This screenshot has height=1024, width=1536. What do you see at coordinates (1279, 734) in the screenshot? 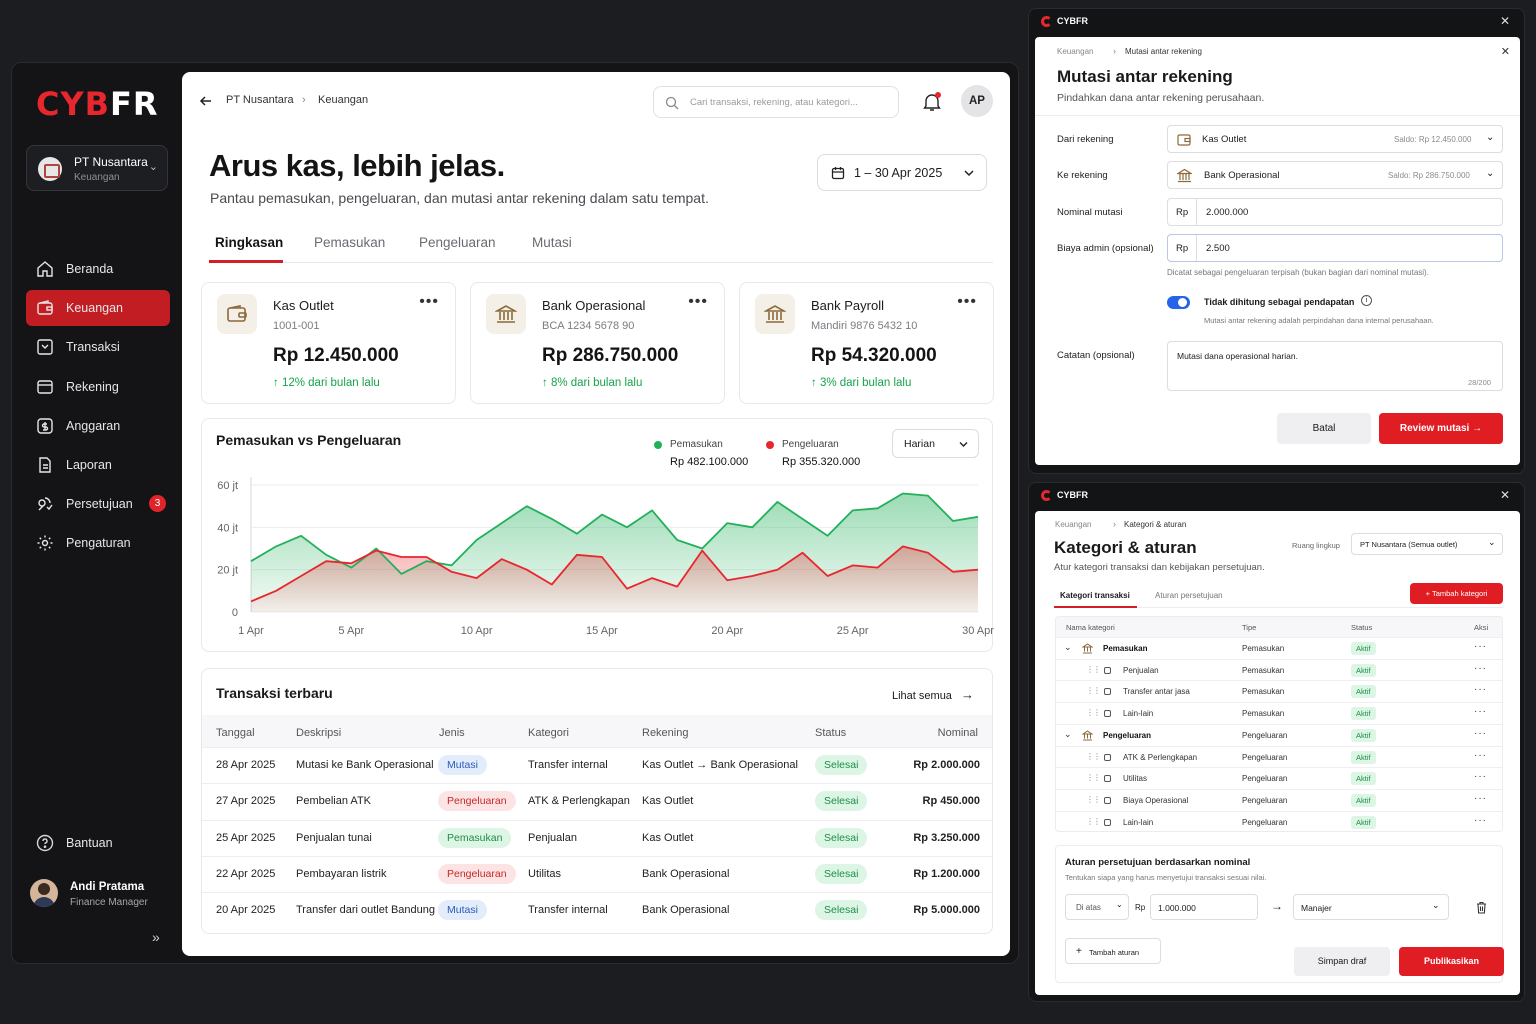
I see `category-row: ⌄ Pengeluaran Pengeluaran Aktif ···` at bounding box center [1279, 734].